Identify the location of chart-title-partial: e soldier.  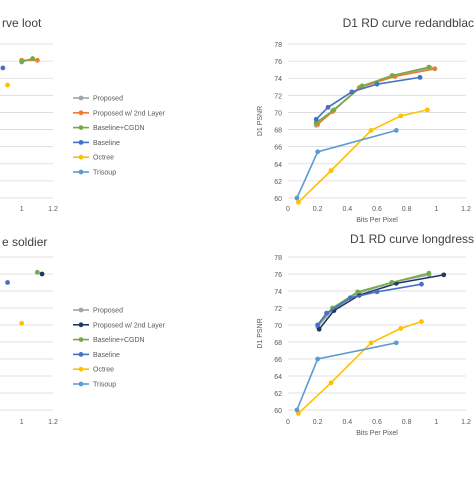
(24, 242).